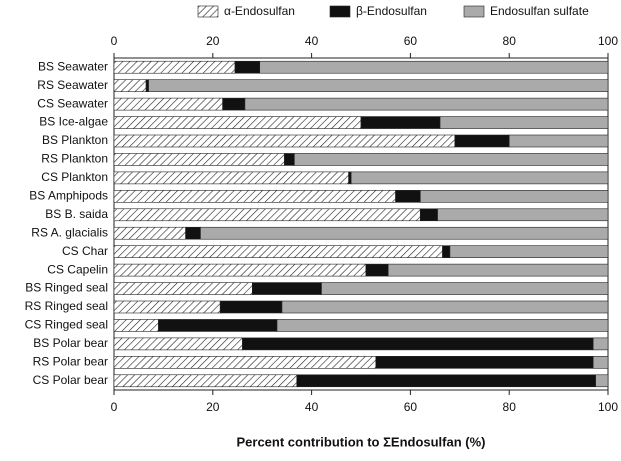 The width and height of the screenshot is (621, 461). Describe the element at coordinates (312, 407) in the screenshot. I see `x-tick-label-bottom: 40` at that location.